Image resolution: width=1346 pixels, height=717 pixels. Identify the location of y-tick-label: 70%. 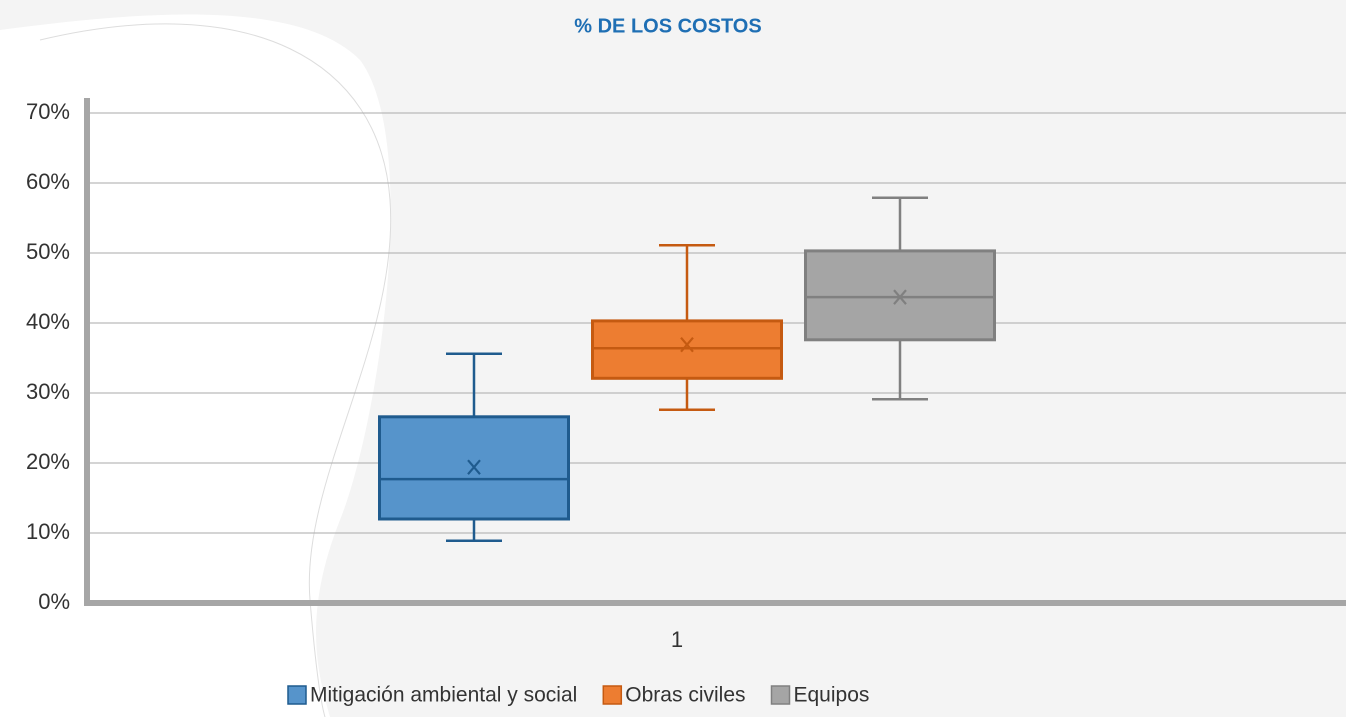
(48, 111).